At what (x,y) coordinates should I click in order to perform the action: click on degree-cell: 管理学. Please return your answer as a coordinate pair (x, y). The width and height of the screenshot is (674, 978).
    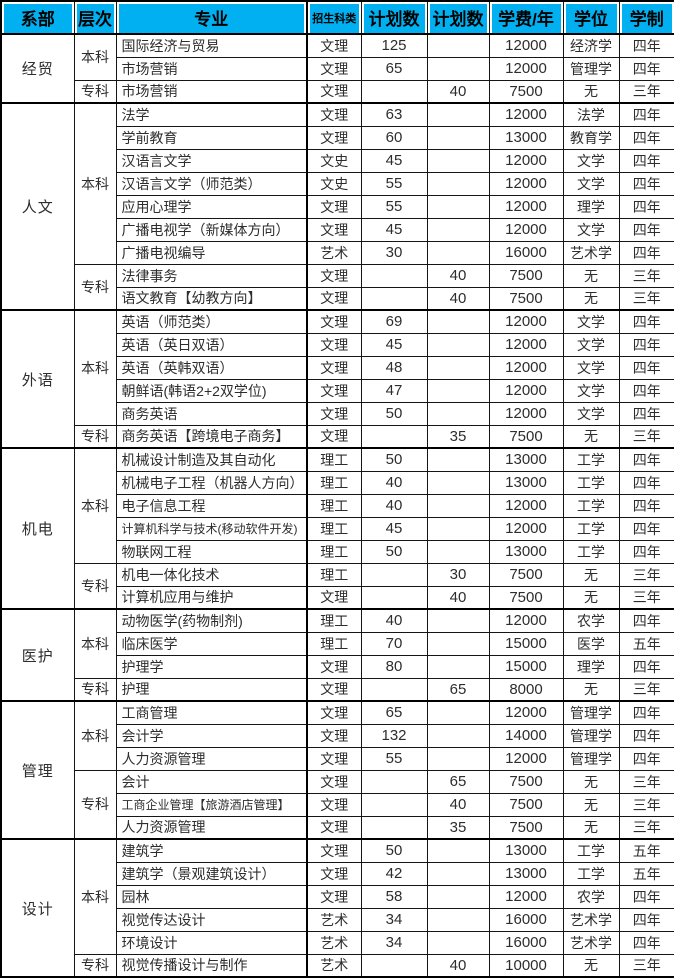
    Looking at the image, I should click on (591, 735).